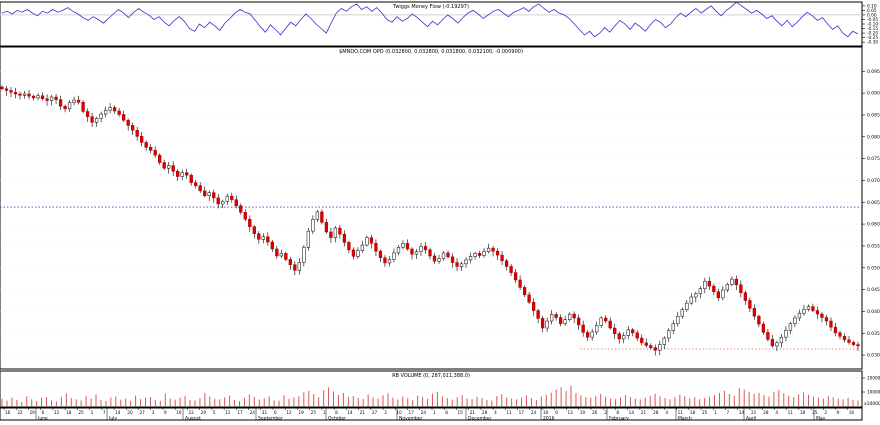 Image resolution: width=880 pixels, height=425 pixels. I want to click on x-month-label: August, so click(193, 419).